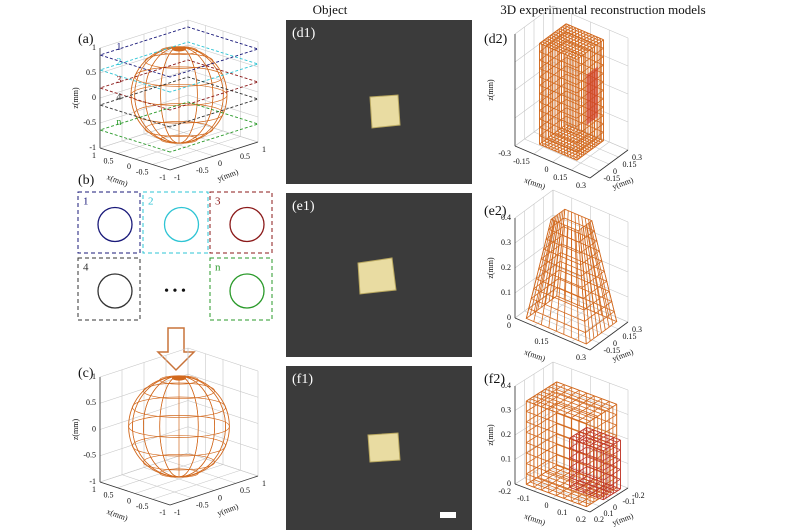 The image size is (800, 530). What do you see at coordinates (86, 268) in the screenshot?
I see `cell-label: 4` at bounding box center [86, 268].